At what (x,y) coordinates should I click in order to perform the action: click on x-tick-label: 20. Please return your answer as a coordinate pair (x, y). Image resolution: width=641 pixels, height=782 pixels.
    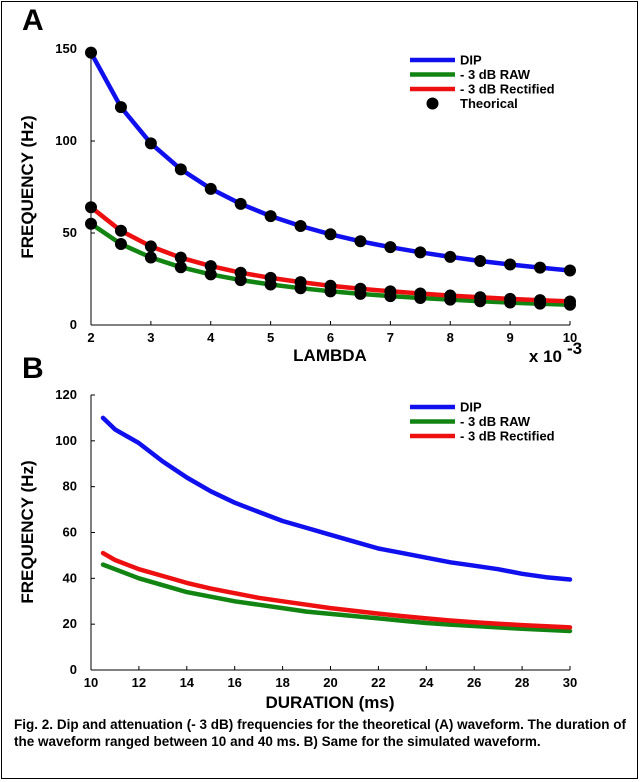
    Looking at the image, I should click on (330, 682).